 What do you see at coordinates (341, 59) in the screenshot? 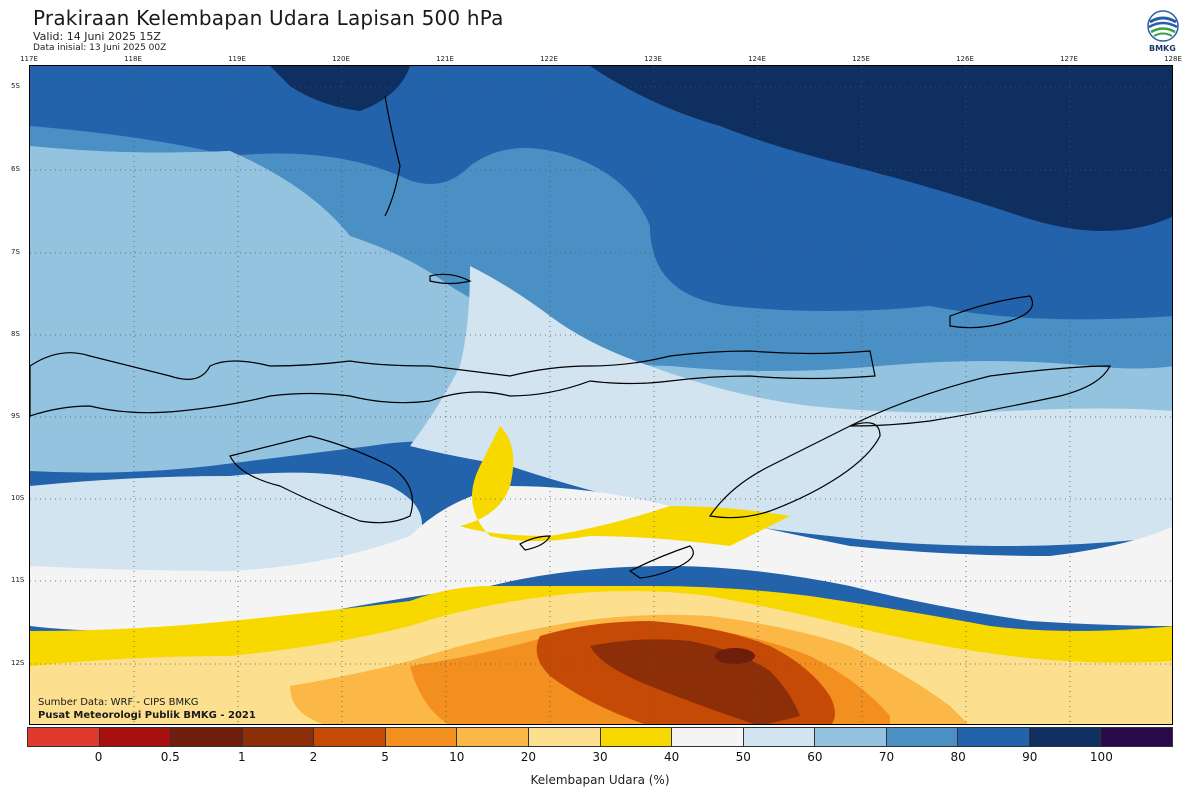
I see `lon-label: 120E` at bounding box center [341, 59].